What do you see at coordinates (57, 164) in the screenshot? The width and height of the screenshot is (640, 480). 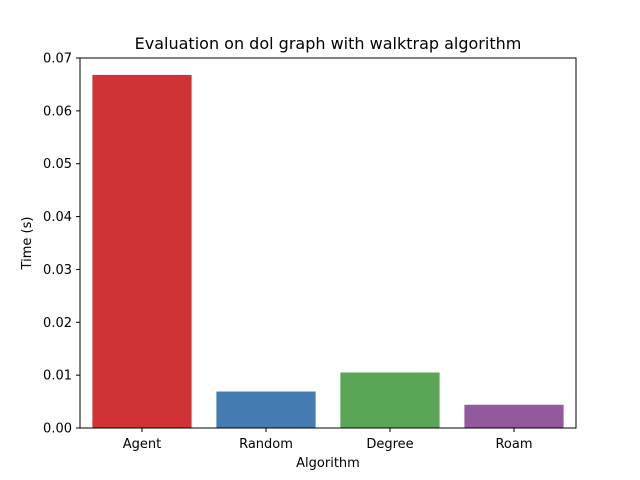 I see `y-tick-label: 0.05` at bounding box center [57, 164].